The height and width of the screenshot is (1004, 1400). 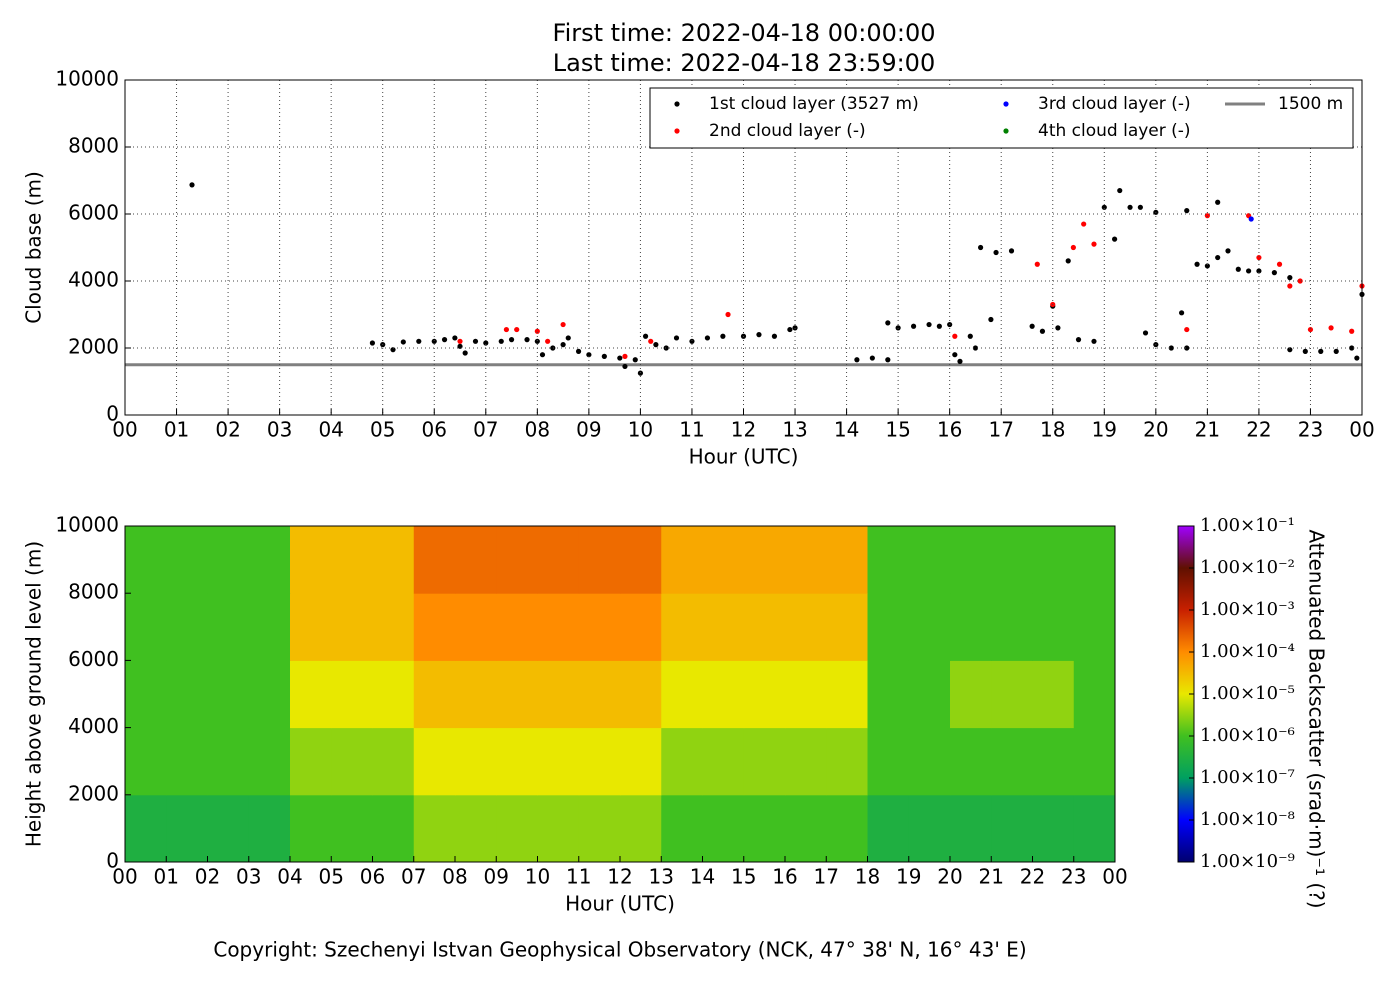 I want to click on x-tick-label: 16, so click(x=949, y=430).